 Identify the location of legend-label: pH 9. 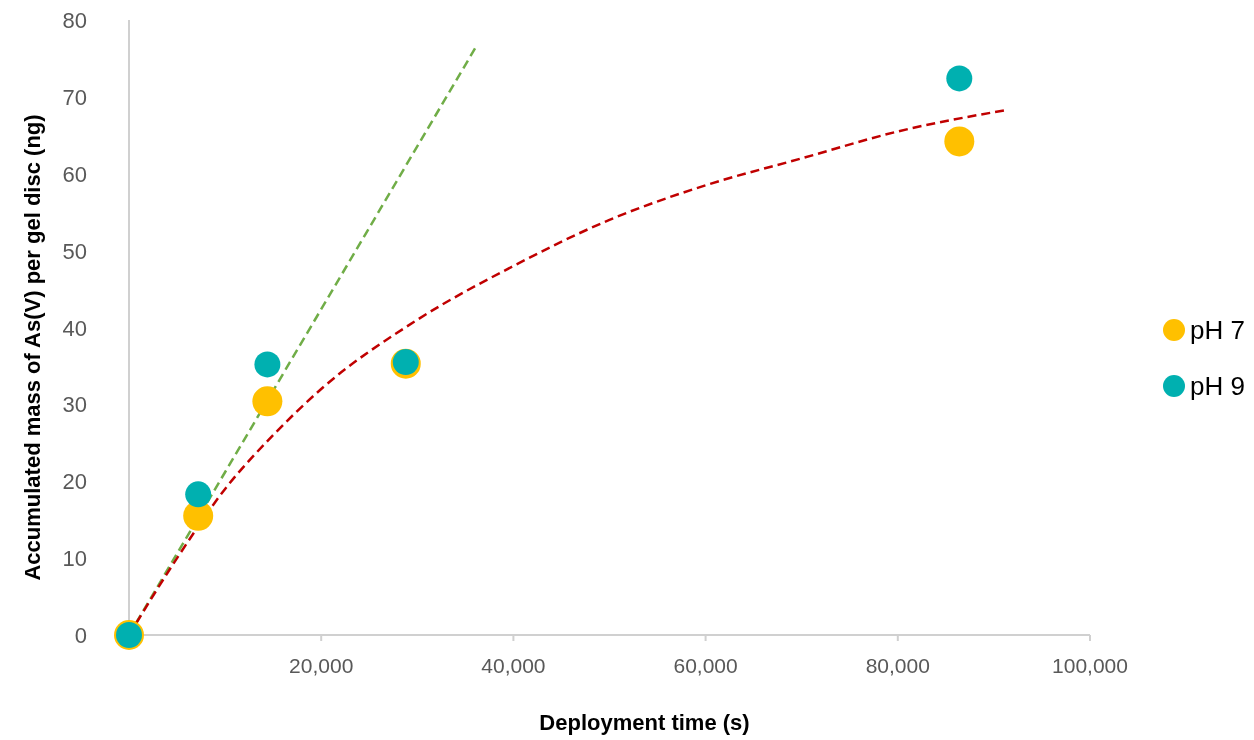
(1217, 386).